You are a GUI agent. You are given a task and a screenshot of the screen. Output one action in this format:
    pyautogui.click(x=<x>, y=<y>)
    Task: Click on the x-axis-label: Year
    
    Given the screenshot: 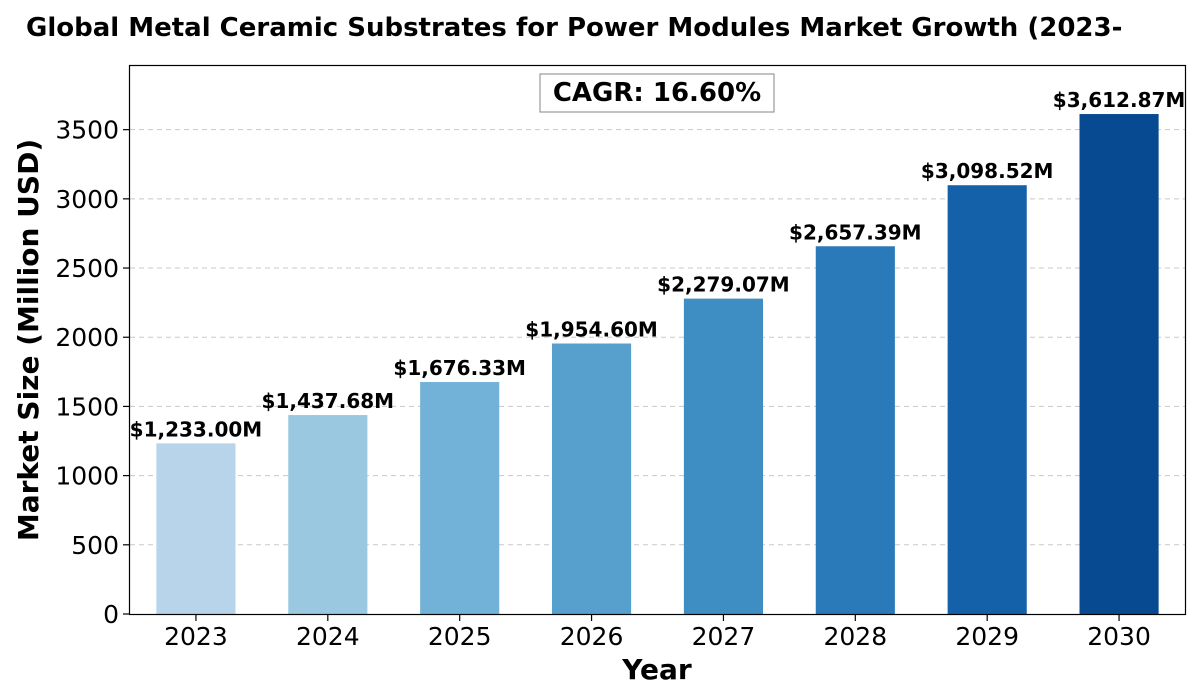 What is the action you would take?
    pyautogui.click(x=656, y=669)
    